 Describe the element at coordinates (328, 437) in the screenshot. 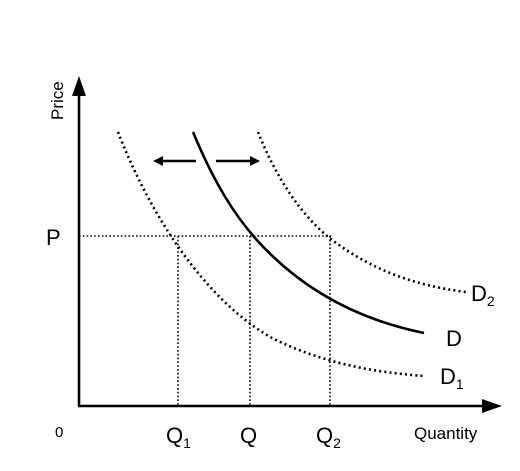

I see `q2-label: Q2` at that location.